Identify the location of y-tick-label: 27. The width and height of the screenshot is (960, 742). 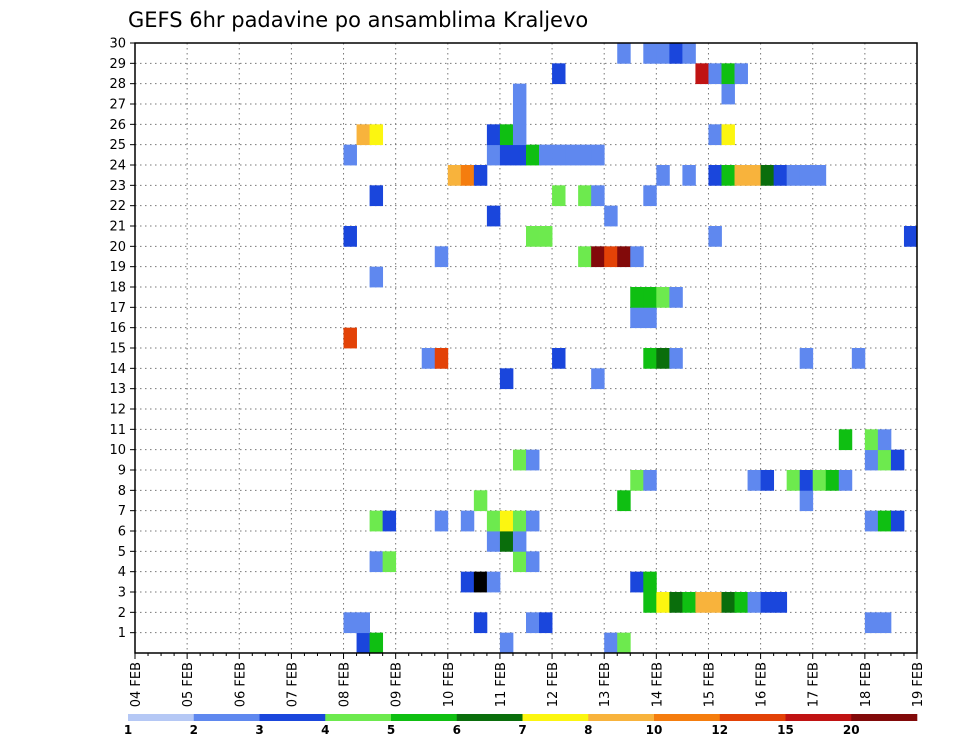
(117, 105).